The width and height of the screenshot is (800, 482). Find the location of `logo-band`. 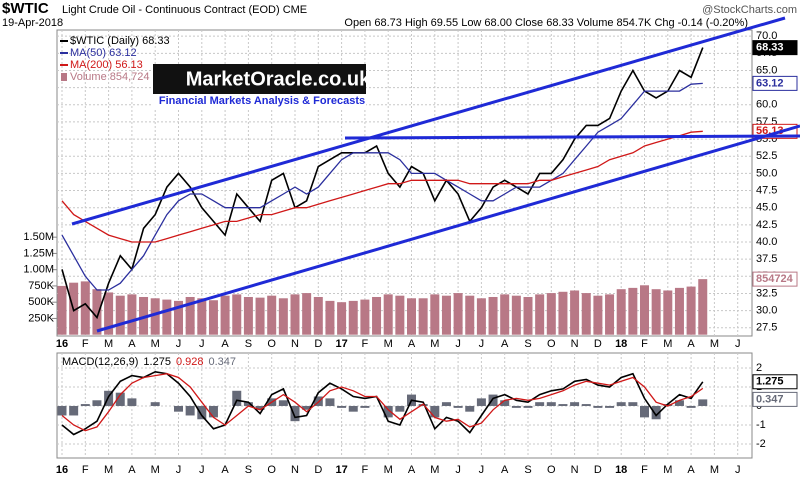

logo-band is located at coordinates (259, 101).